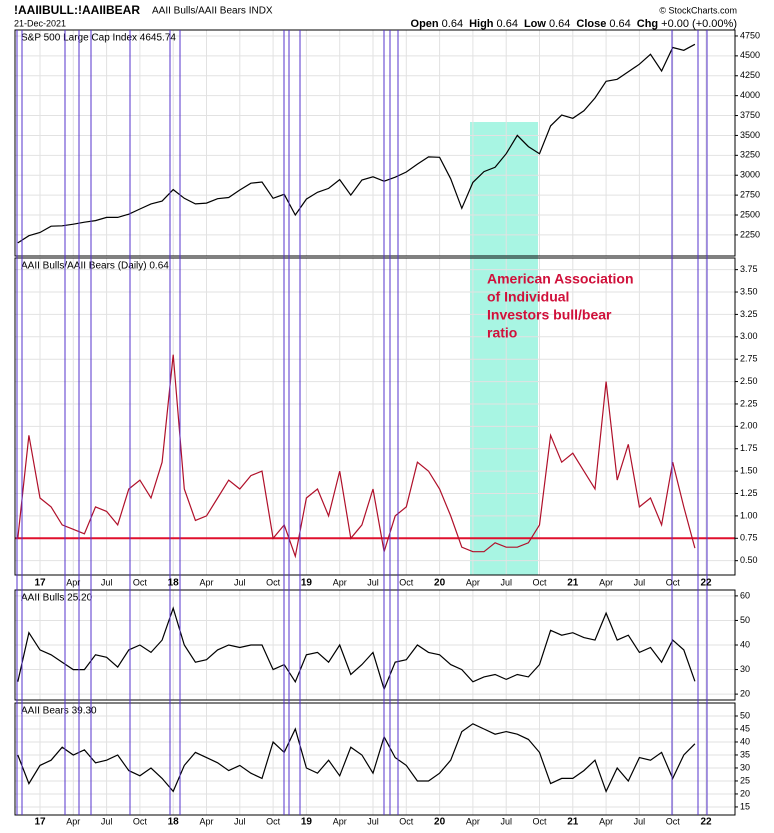 Image resolution: width=774 pixels, height=833 pixels. Describe the element at coordinates (425, 24) in the screenshot. I see `quote-label: Open` at that location.